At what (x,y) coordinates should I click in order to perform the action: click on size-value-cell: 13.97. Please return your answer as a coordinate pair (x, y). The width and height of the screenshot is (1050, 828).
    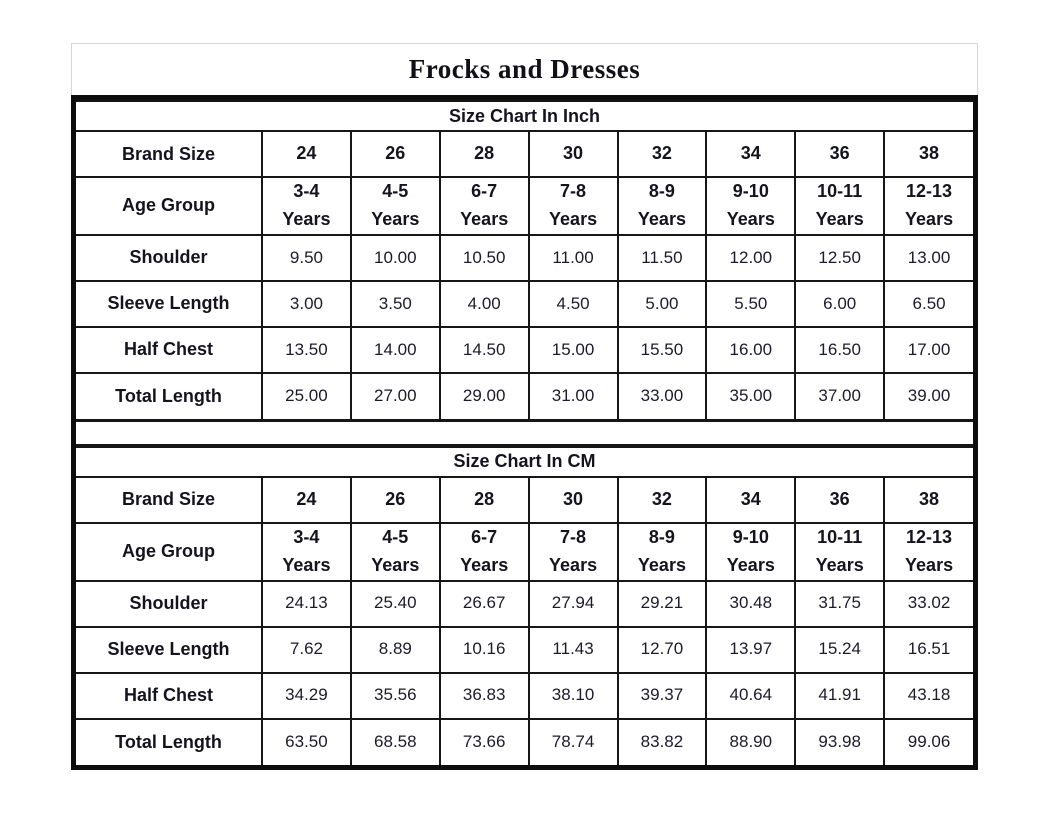
    Looking at the image, I should click on (751, 649).